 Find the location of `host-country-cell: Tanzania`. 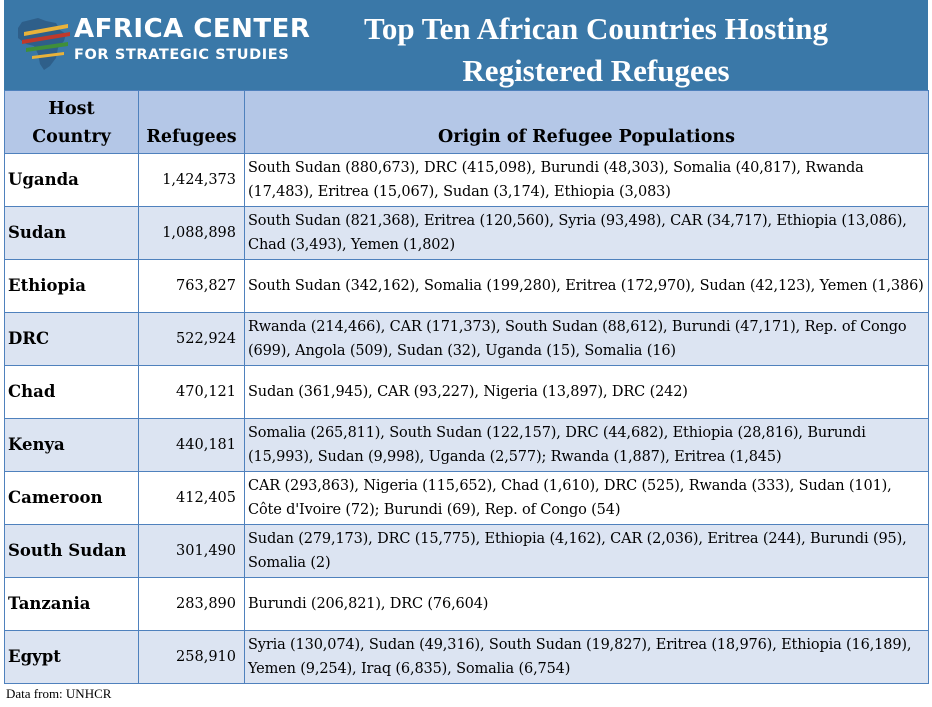

host-country-cell: Tanzania is located at coordinates (71, 604).